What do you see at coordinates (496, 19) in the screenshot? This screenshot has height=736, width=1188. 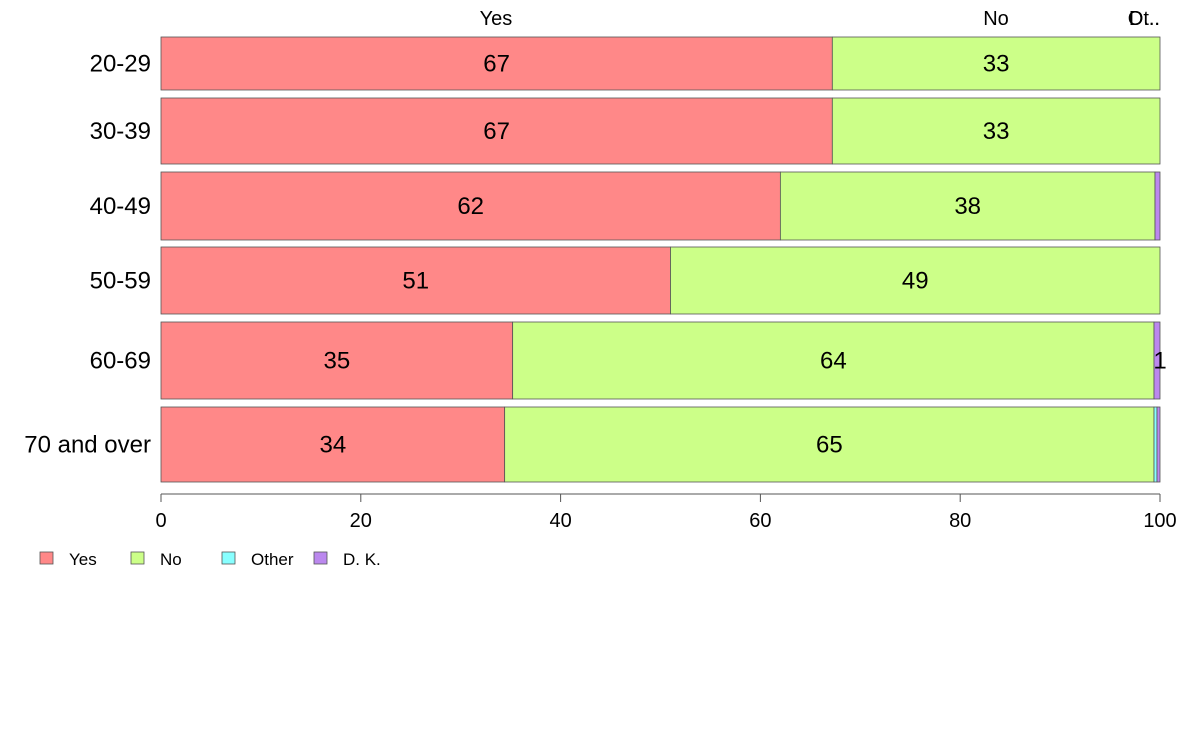 I see `top-label-yes: Yes` at bounding box center [496, 19].